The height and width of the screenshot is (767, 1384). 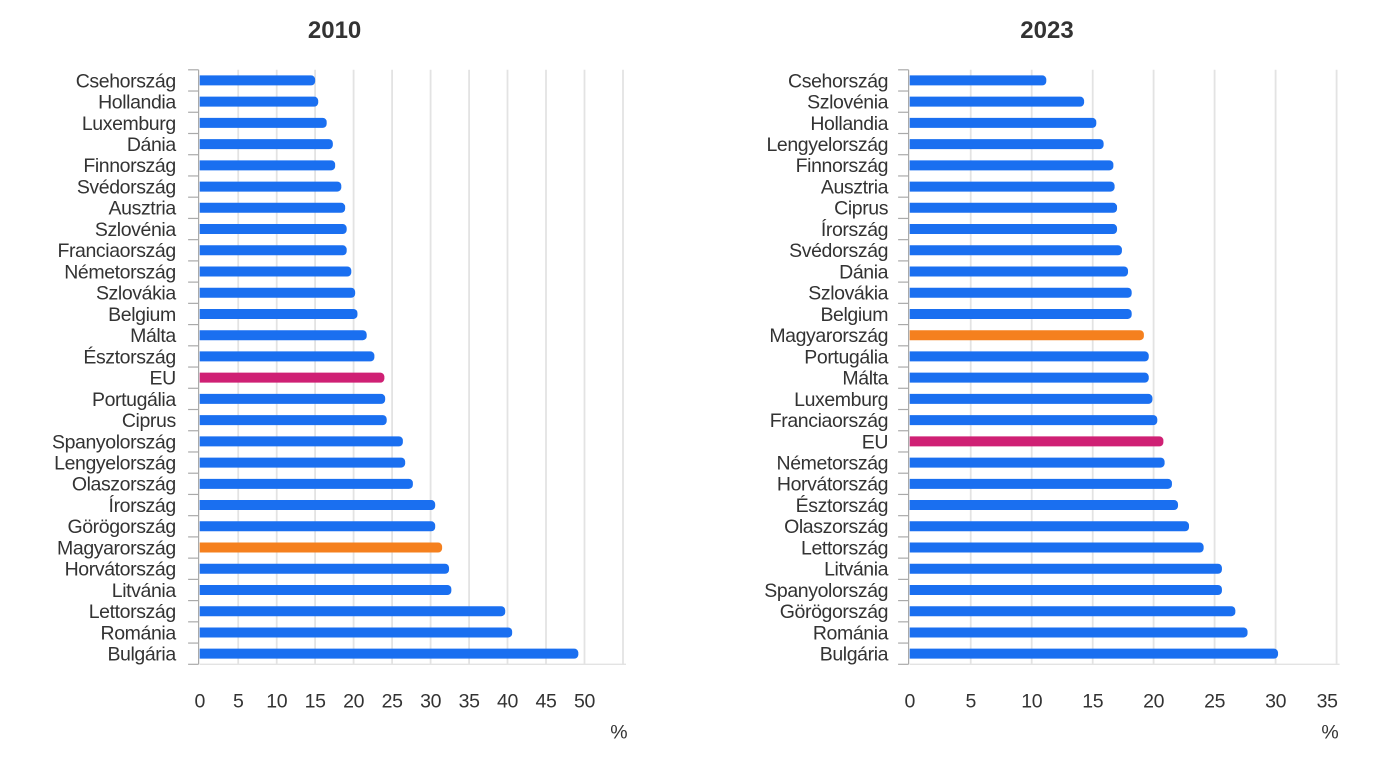 I want to click on svg-text: 40, so click(x=507, y=701).